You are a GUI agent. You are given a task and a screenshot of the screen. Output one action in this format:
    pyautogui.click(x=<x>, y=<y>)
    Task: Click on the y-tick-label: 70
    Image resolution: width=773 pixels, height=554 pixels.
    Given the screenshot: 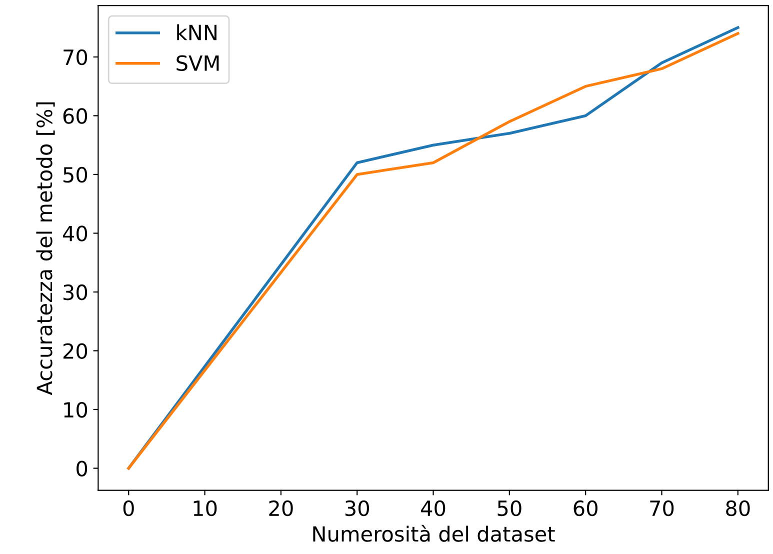 What is the action you would take?
    pyautogui.click(x=76, y=57)
    